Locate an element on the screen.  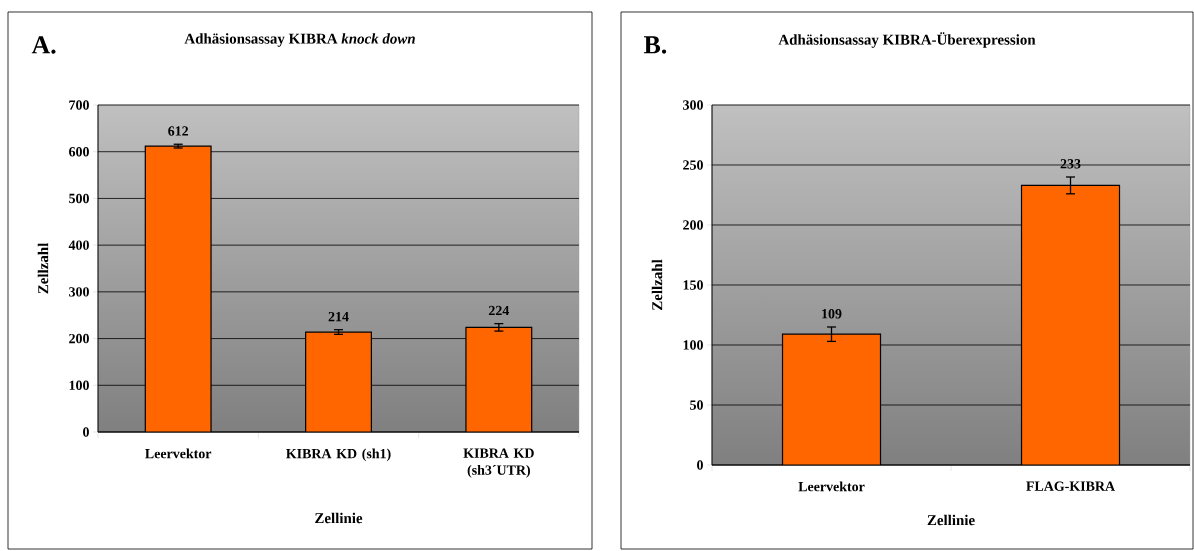
y-tick-label: 600 is located at coordinates (79, 152).